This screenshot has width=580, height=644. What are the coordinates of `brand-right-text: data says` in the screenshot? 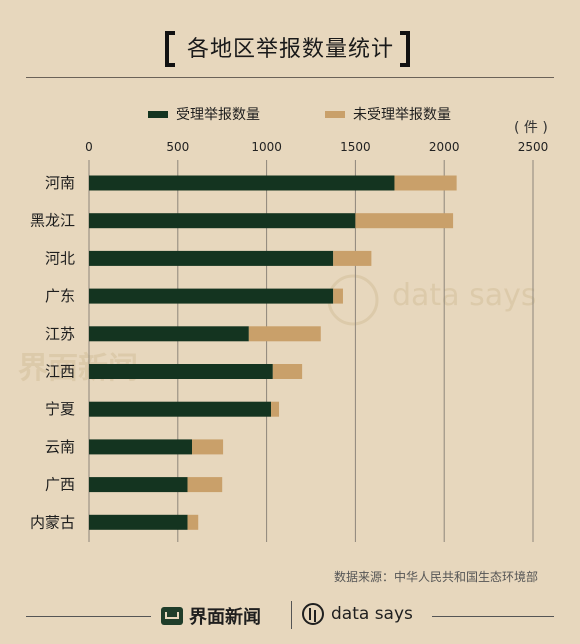 It's located at (372, 614).